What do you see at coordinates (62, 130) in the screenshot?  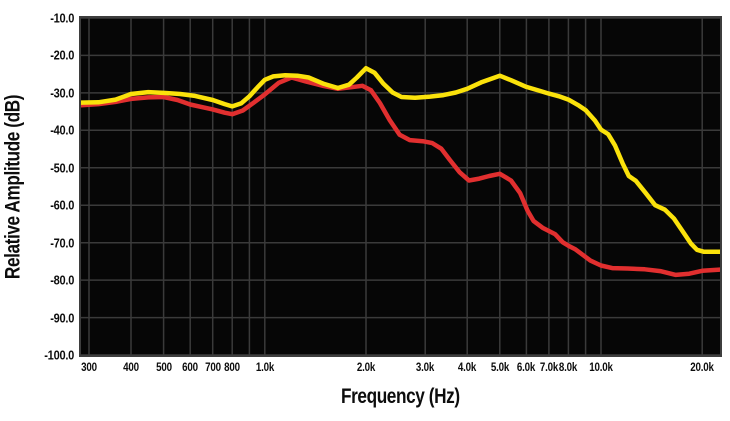 I see `y-tick-label: -40.0` at bounding box center [62, 130].